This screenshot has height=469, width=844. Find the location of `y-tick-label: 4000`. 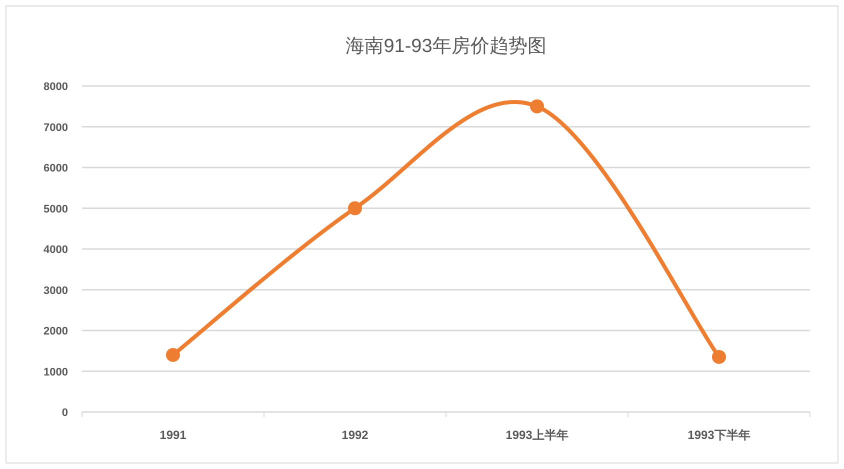

y-tick-label: 4000 is located at coordinates (56, 250).